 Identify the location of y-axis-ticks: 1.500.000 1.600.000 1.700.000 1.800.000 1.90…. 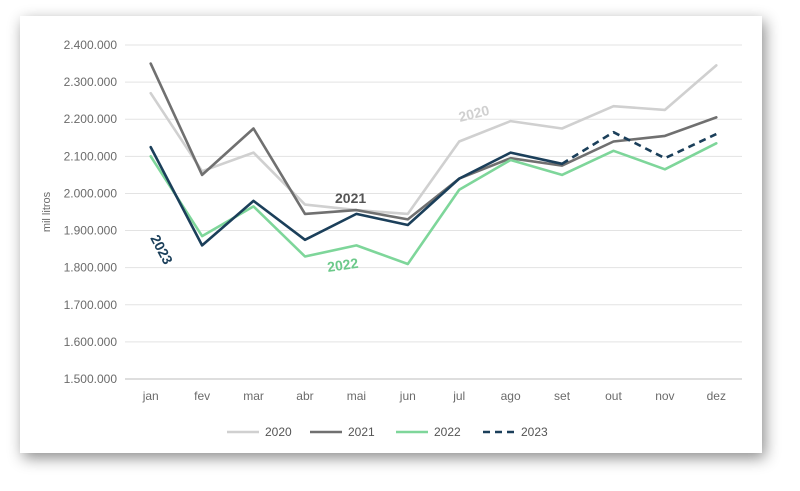
(91, 212).